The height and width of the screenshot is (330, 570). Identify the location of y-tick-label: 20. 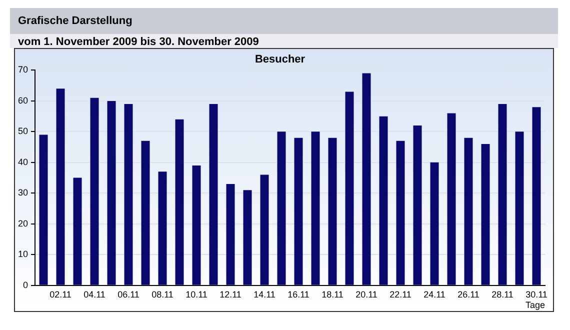
(23, 223).